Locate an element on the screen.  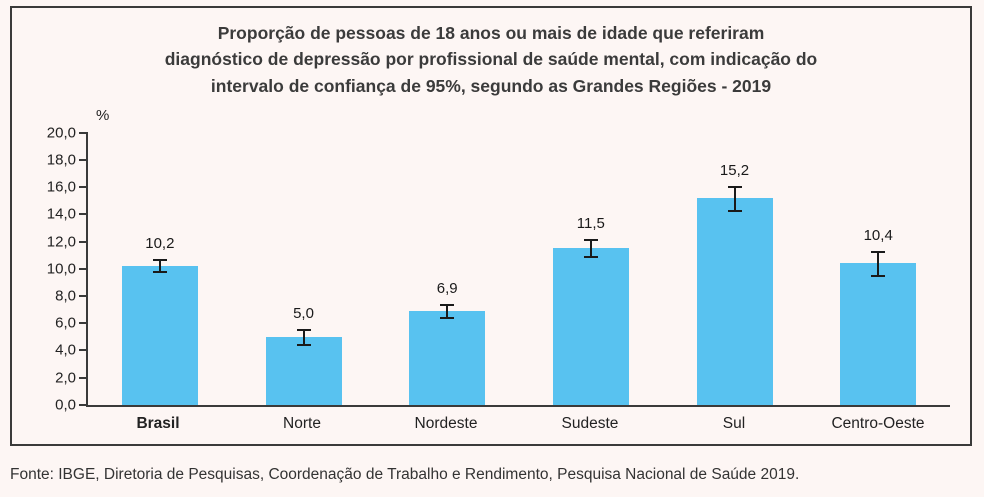
value-label: 11,5 is located at coordinates (590, 223).